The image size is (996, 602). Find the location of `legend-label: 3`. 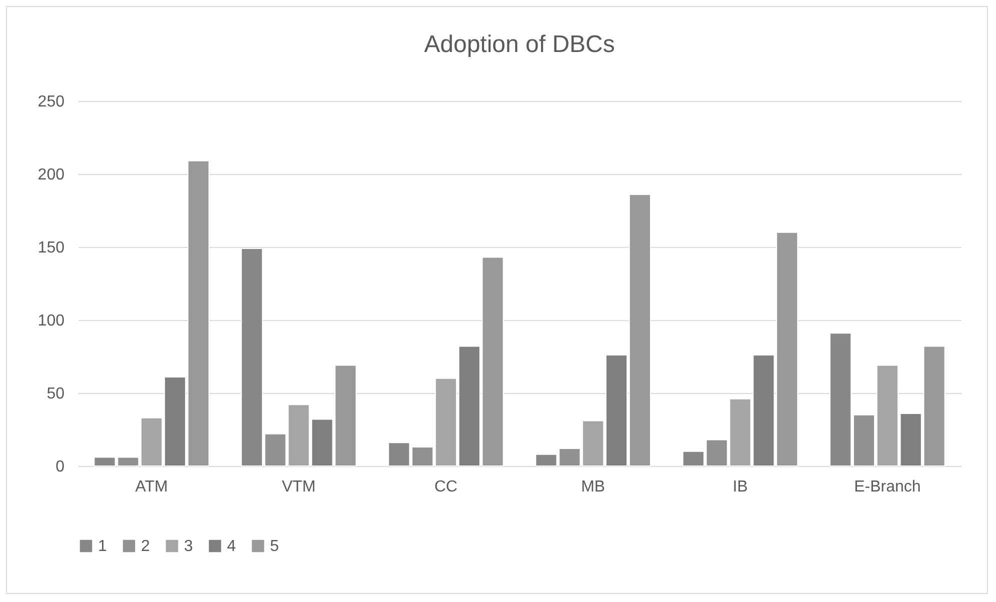

legend-label: 3 is located at coordinates (188, 546).